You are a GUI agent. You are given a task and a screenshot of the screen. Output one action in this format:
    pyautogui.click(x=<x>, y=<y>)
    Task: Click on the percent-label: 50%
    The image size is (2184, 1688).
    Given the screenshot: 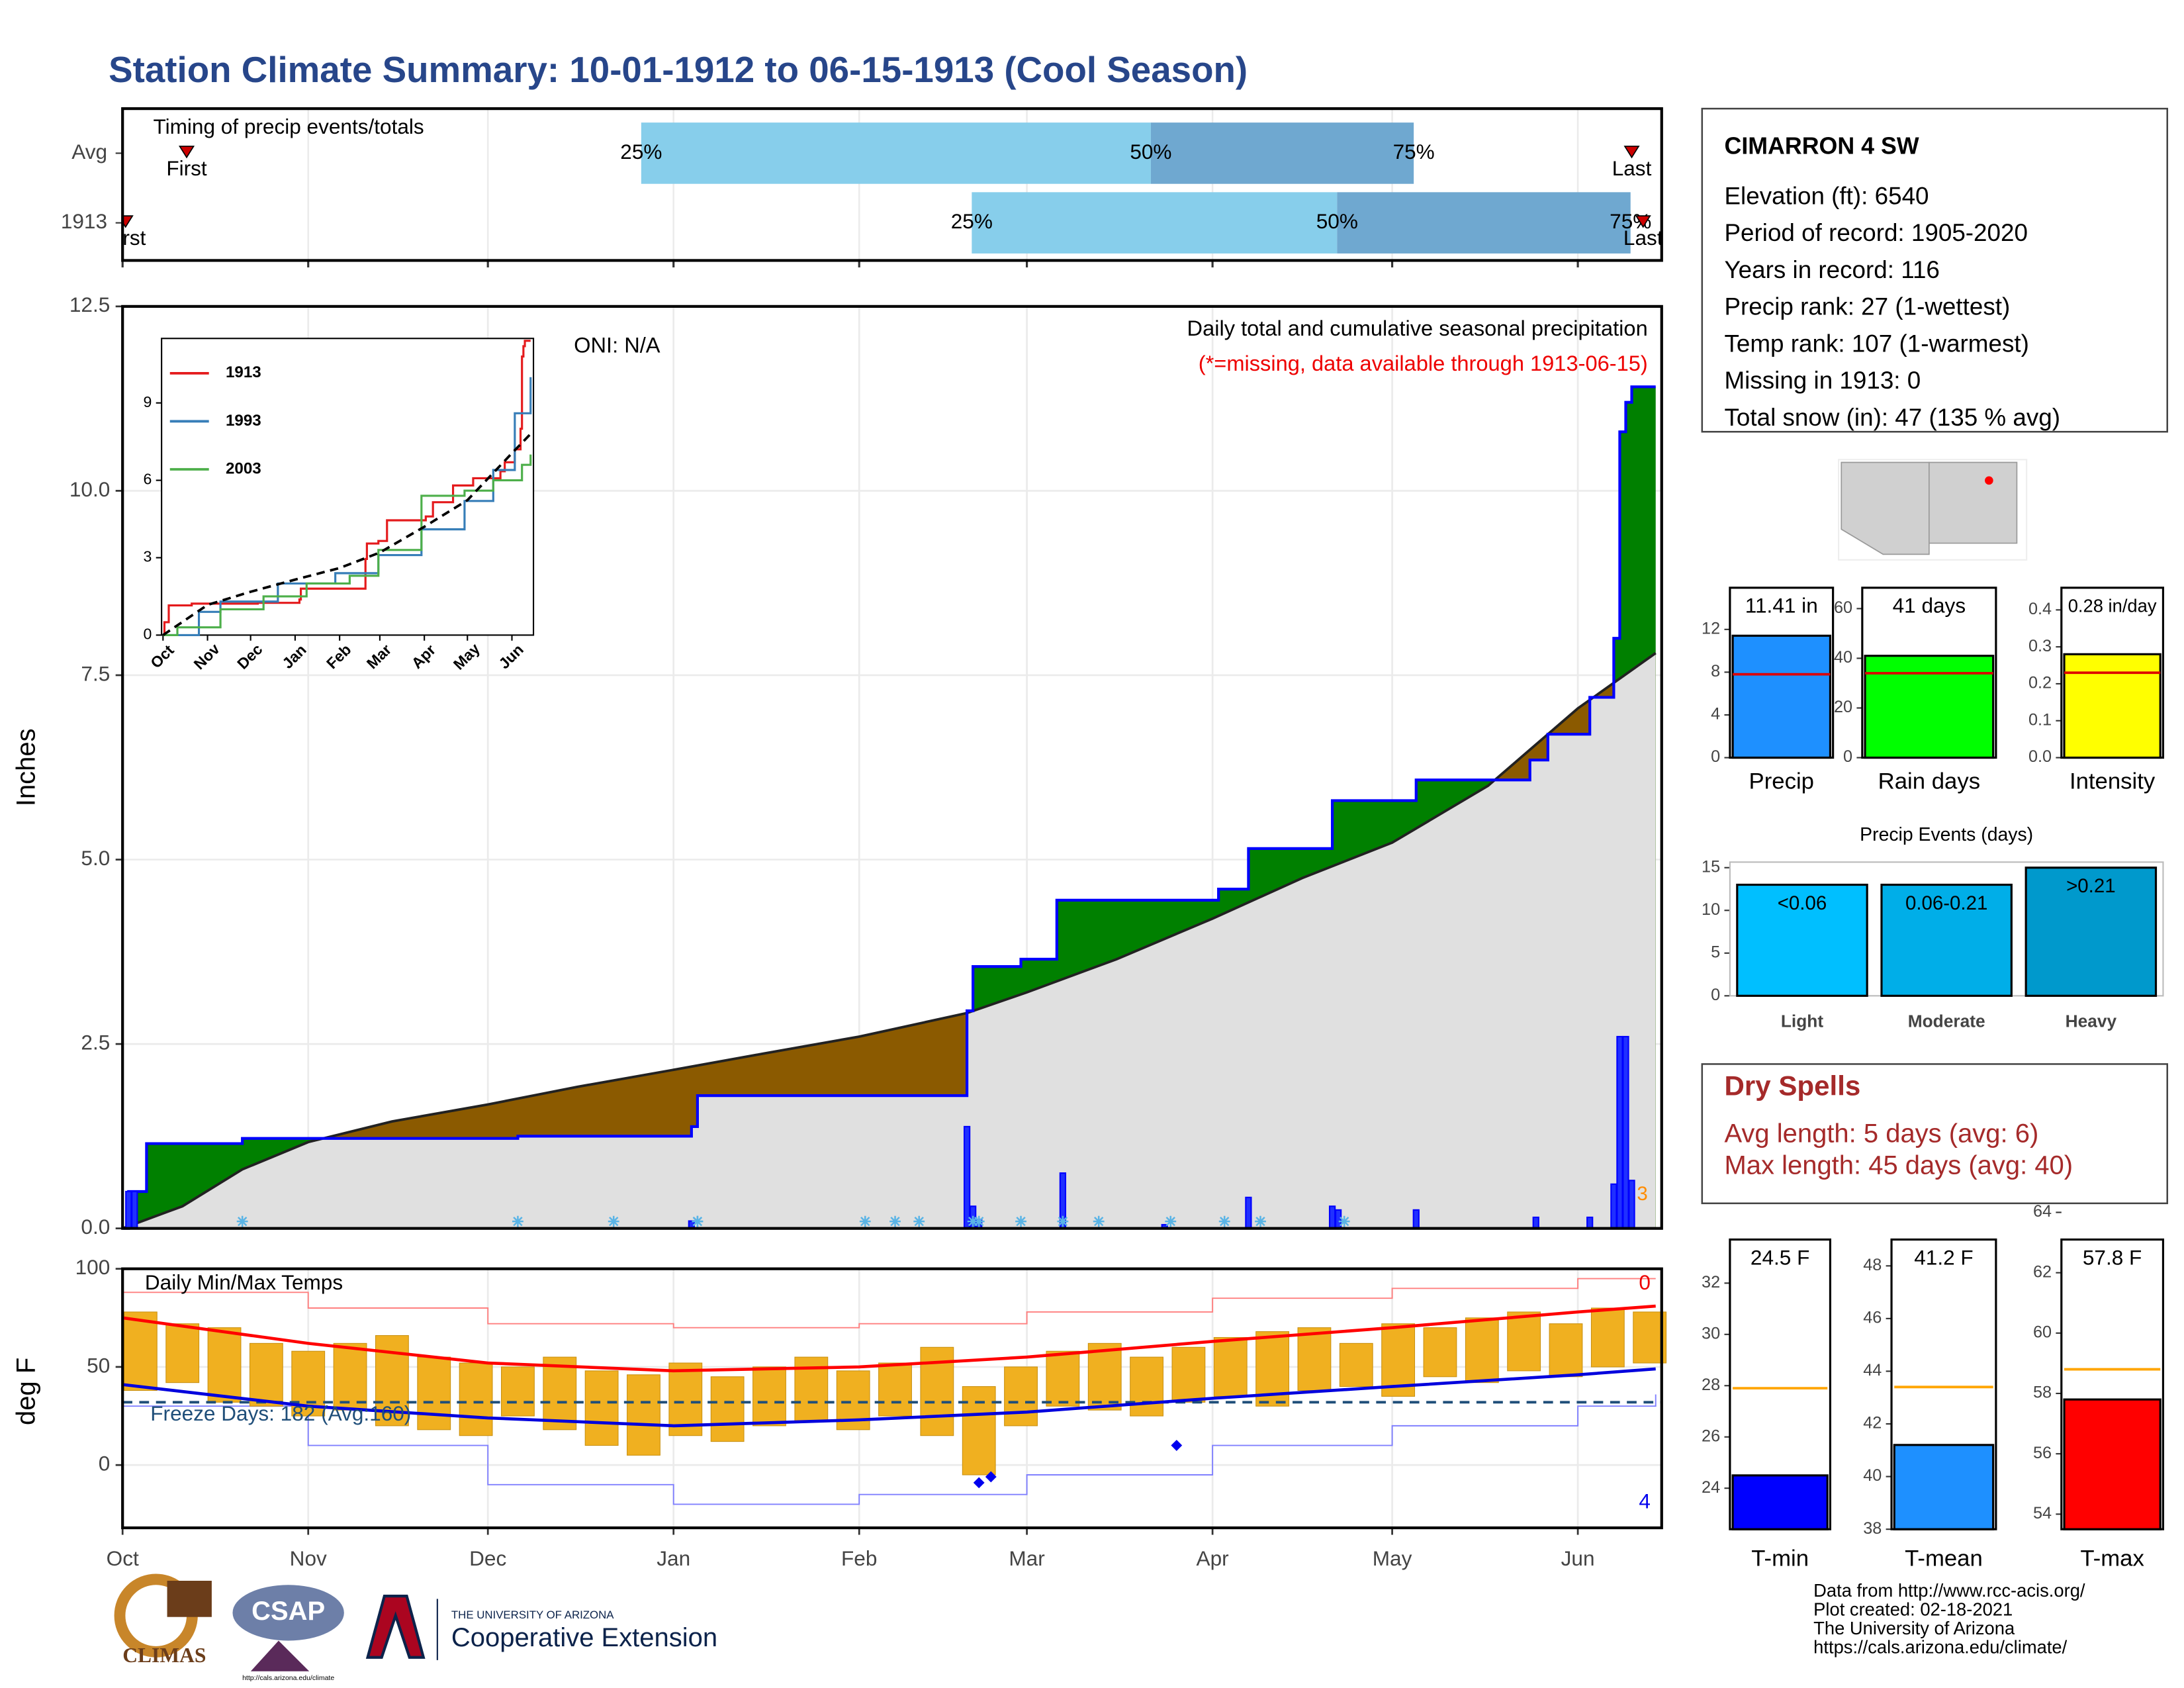 What is the action you would take?
    pyautogui.click(x=1150, y=152)
    